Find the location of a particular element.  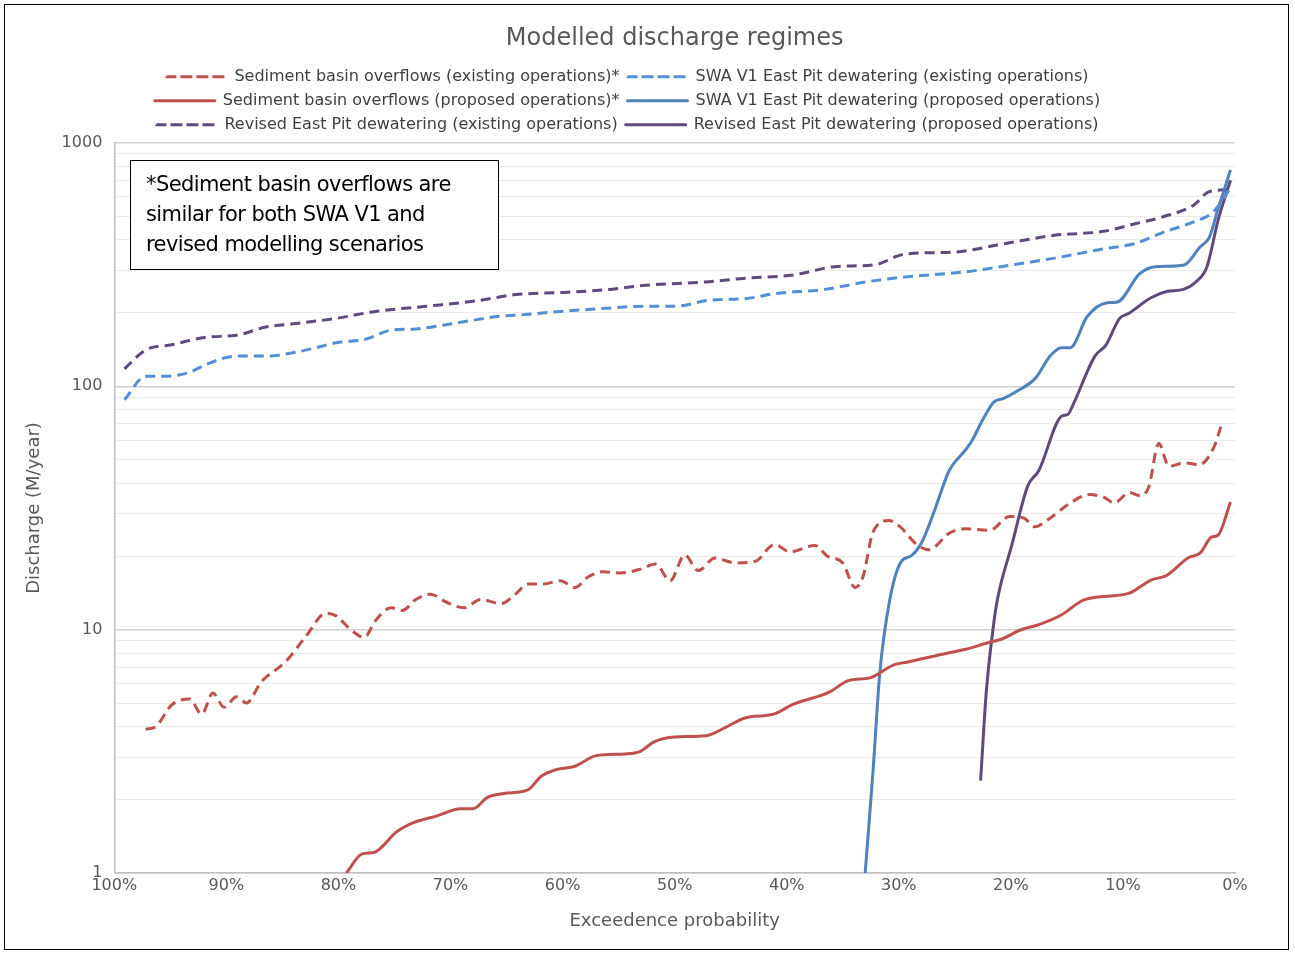

legend-label: Revised East Pit dewatering (existing operations) is located at coordinates (421, 123).